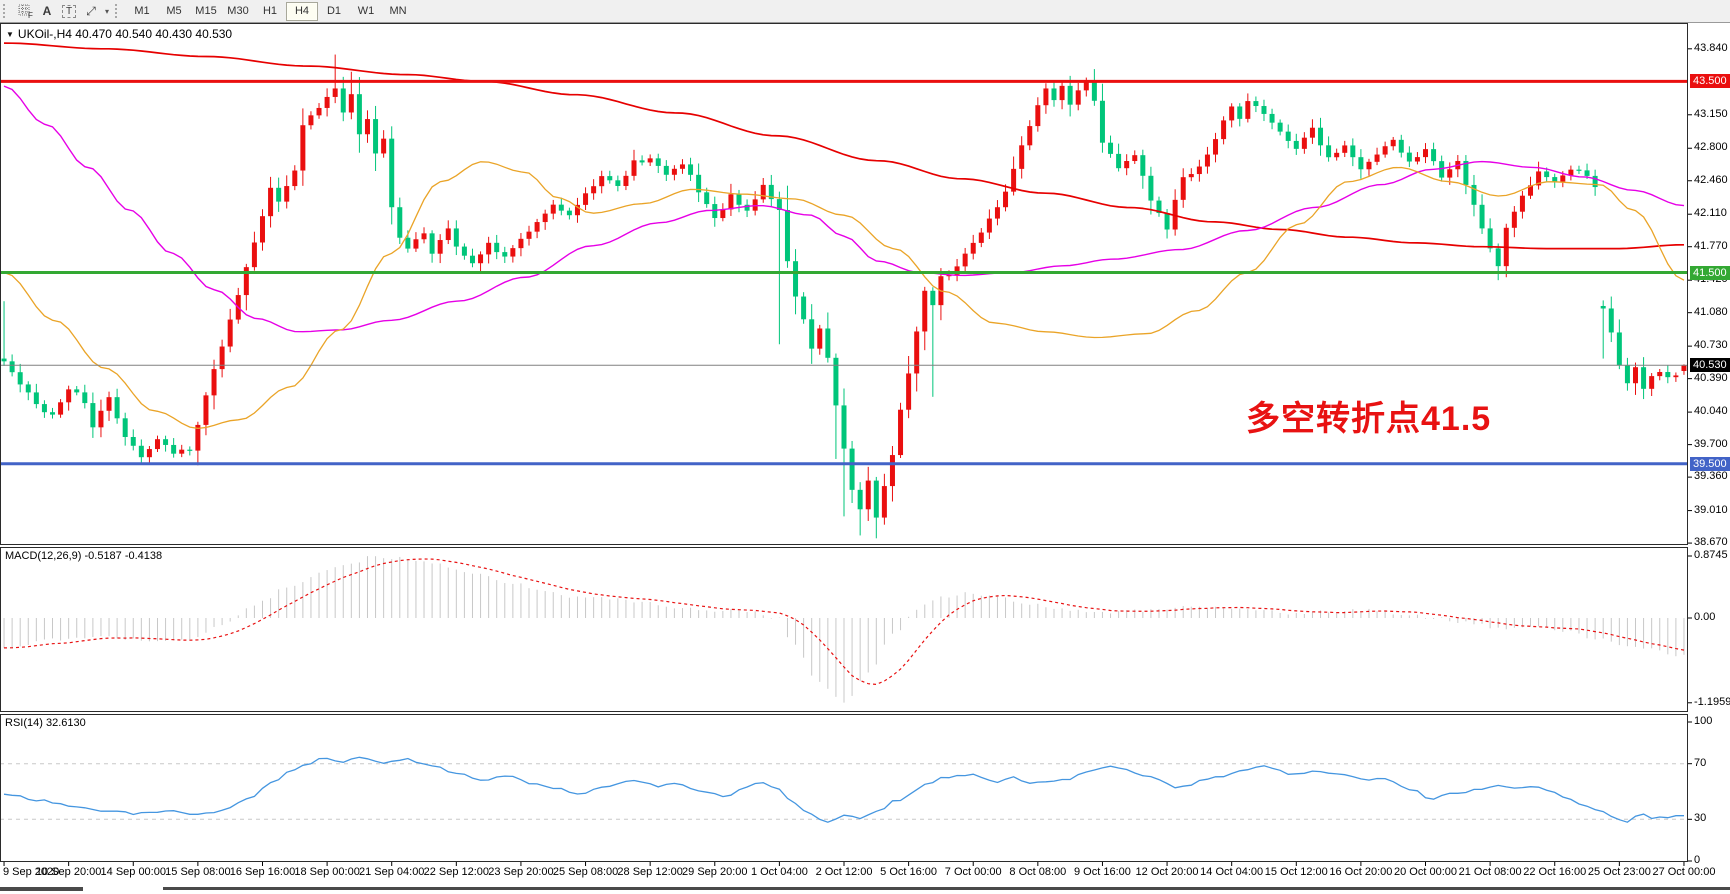 The height and width of the screenshot is (894, 1730). Describe the element at coordinates (1703, 721) in the screenshot. I see `rsi-axis-label: 100` at that location.